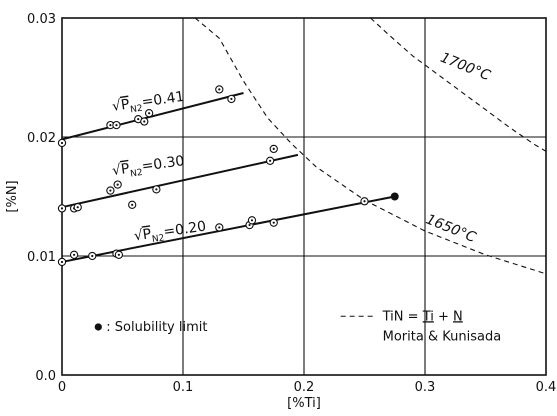  Describe the element at coordinates (394, 196) in the screenshot. I see `solubility-limit-point` at that location.